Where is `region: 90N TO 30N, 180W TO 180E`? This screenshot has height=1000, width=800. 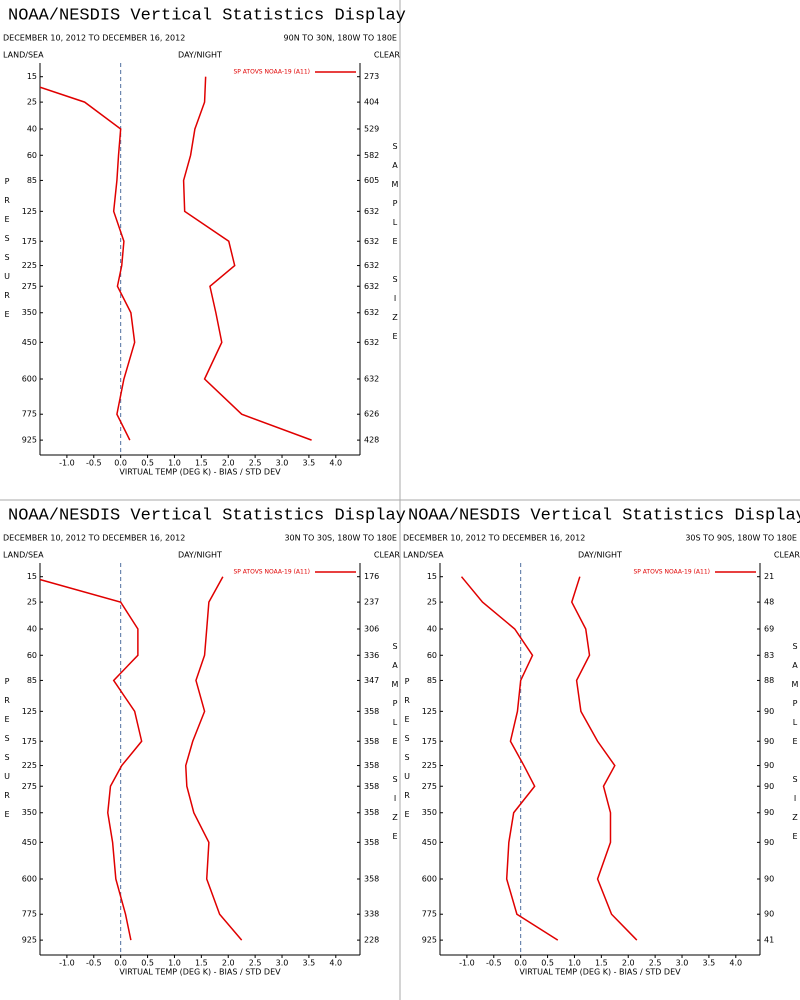
region: 90N TO 30N, 180W TO 180E is located at coordinates (340, 38).